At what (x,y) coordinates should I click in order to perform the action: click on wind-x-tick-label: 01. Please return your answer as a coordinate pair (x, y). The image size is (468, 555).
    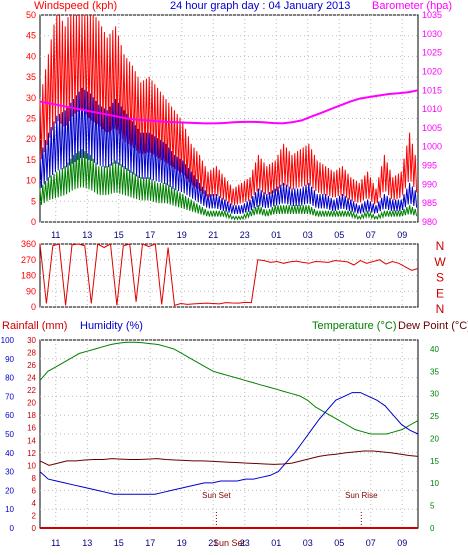
    Looking at the image, I should click on (276, 235).